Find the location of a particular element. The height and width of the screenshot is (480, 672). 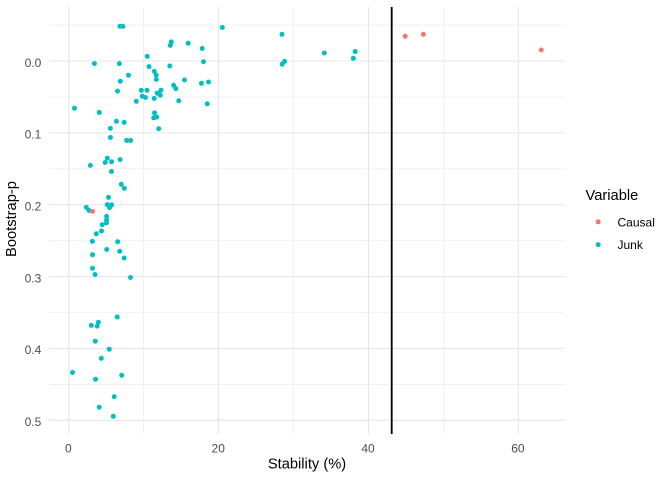

svg-text: 40 is located at coordinates (368, 449).